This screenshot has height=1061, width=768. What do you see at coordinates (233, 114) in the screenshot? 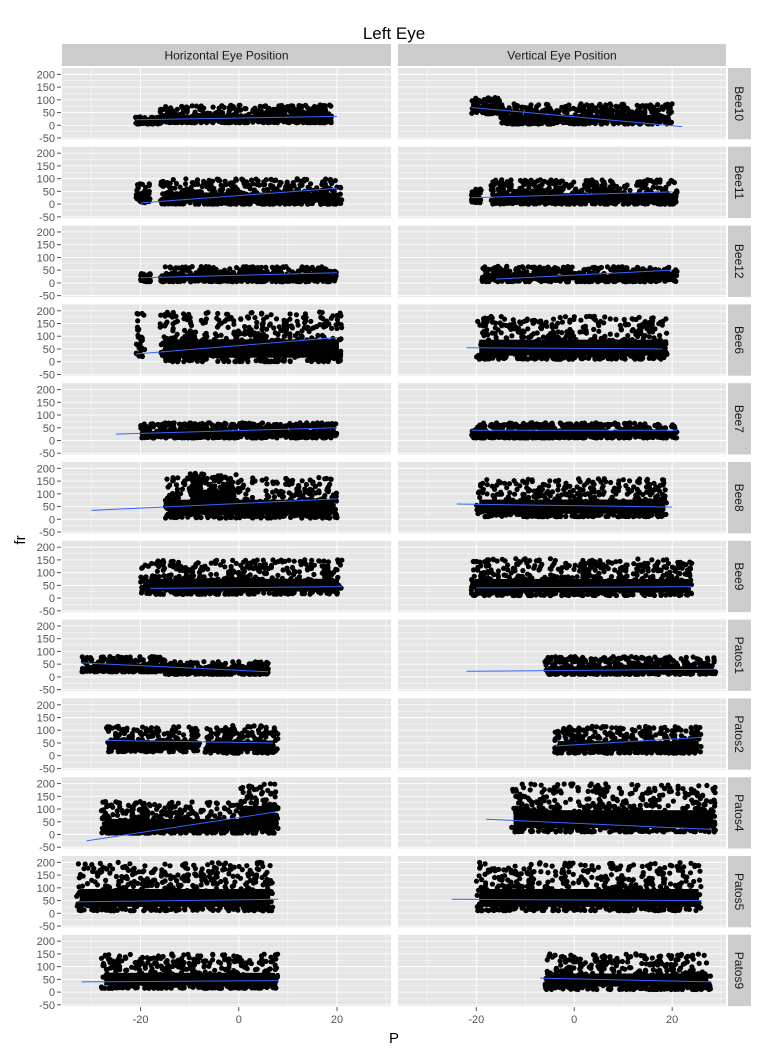
I see `data-points` at bounding box center [233, 114].